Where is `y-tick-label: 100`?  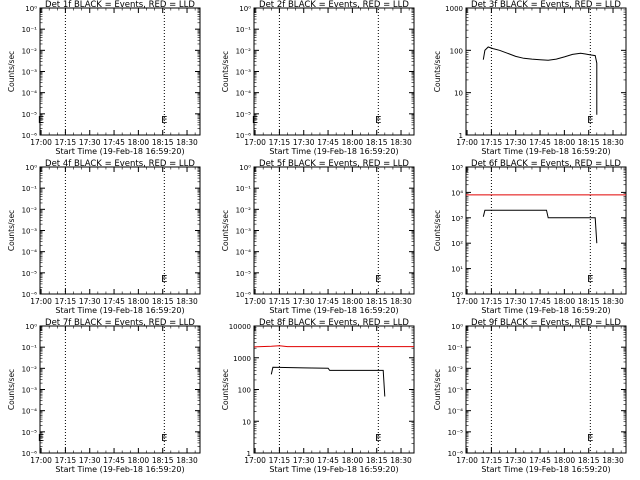 y-tick-label: 100 is located at coordinates (456, 51).